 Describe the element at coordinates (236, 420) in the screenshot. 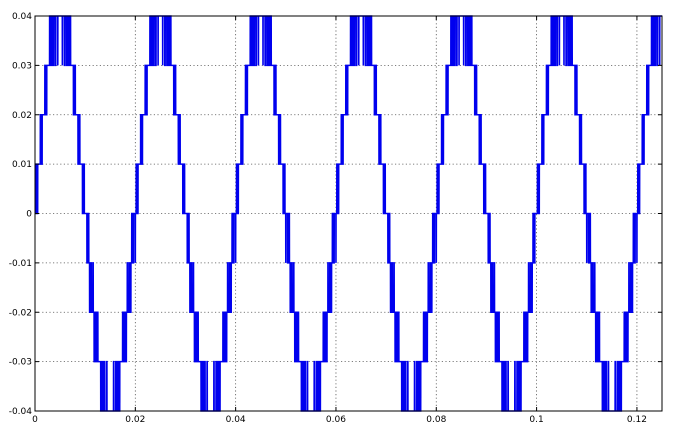

I see `x-tick-label-2: 0.04` at that location.